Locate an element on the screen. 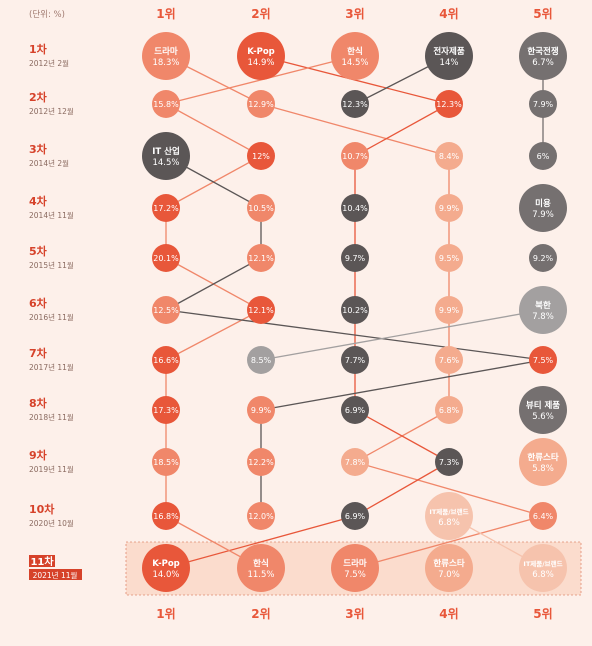  rank-header-bottom: 1위 is located at coordinates (165, 614).